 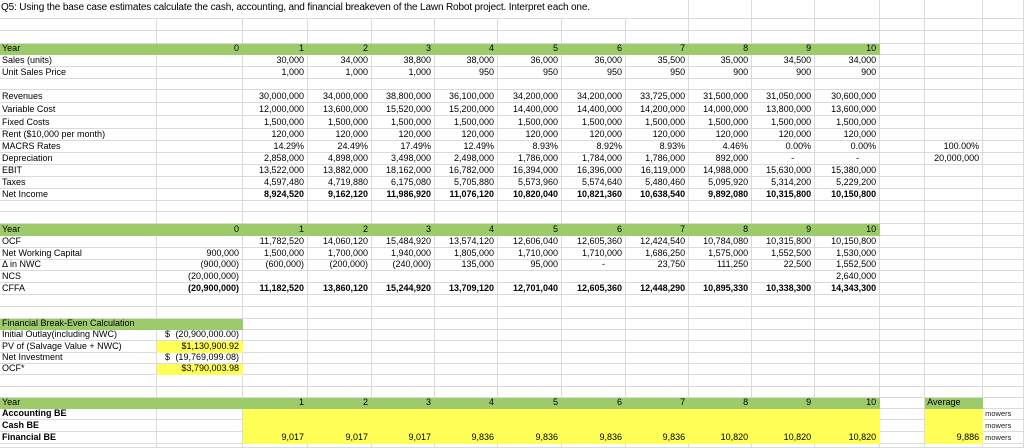 I want to click on row-label: OCF*, so click(x=78, y=369).